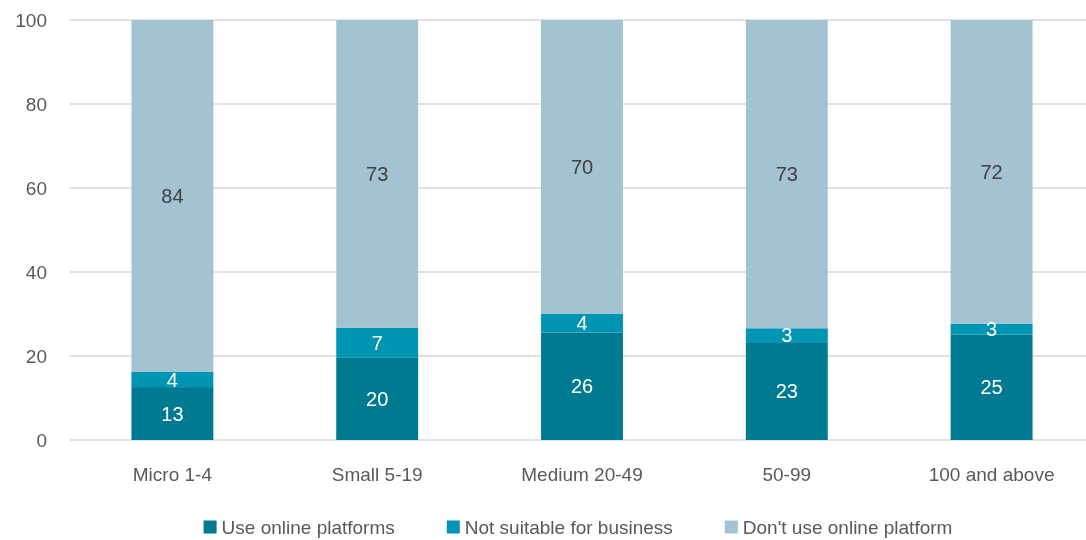 This screenshot has width=1086, height=540. Describe the element at coordinates (568, 527) in the screenshot. I see `legend-label: Not suitable for business` at that location.